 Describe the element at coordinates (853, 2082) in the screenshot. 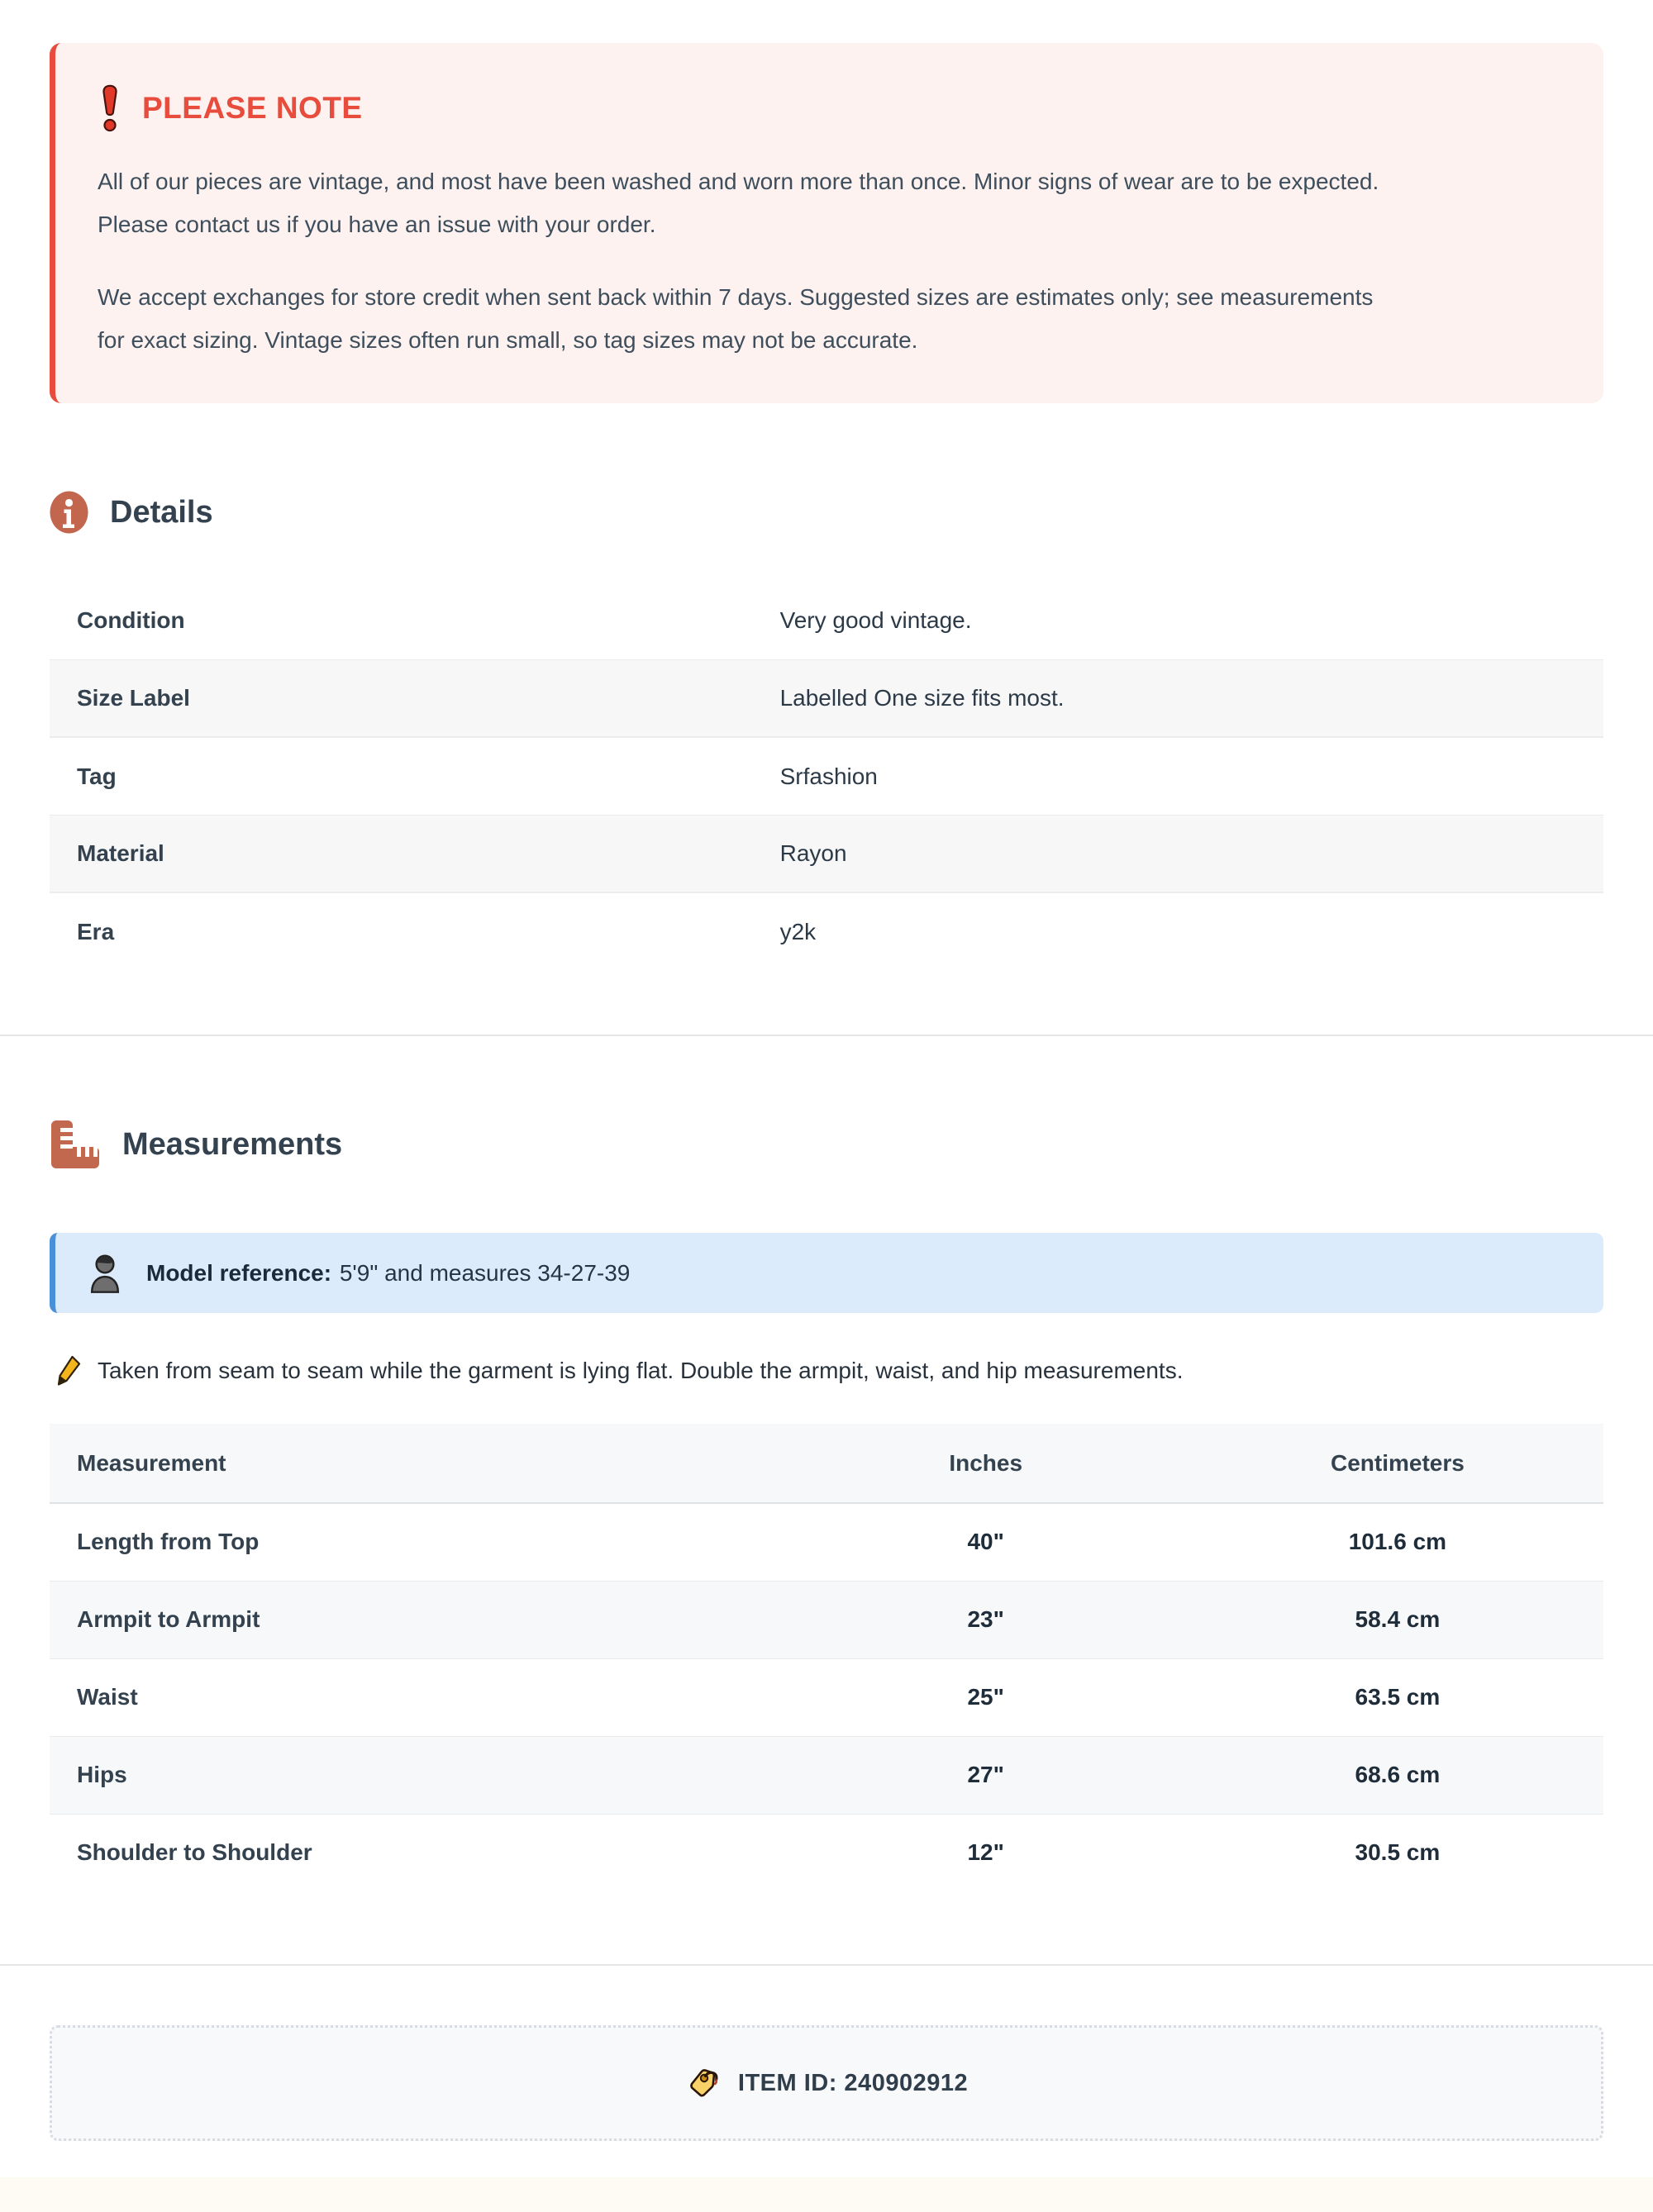

I see `item-id-text: ITEM ID: 240902912` at that location.